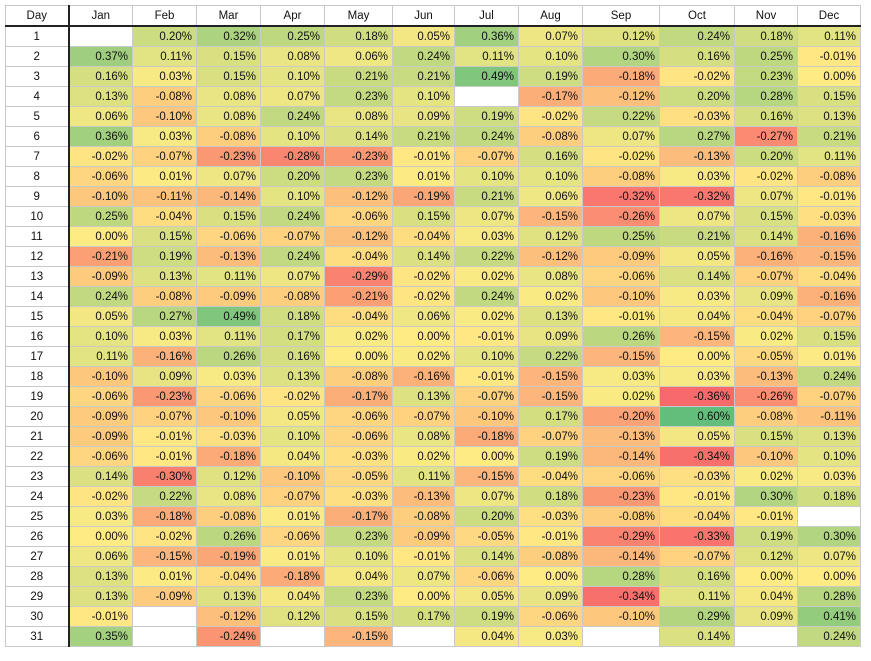 The image size is (871, 661). I want to click on day-column-header: Day, so click(37, 16).